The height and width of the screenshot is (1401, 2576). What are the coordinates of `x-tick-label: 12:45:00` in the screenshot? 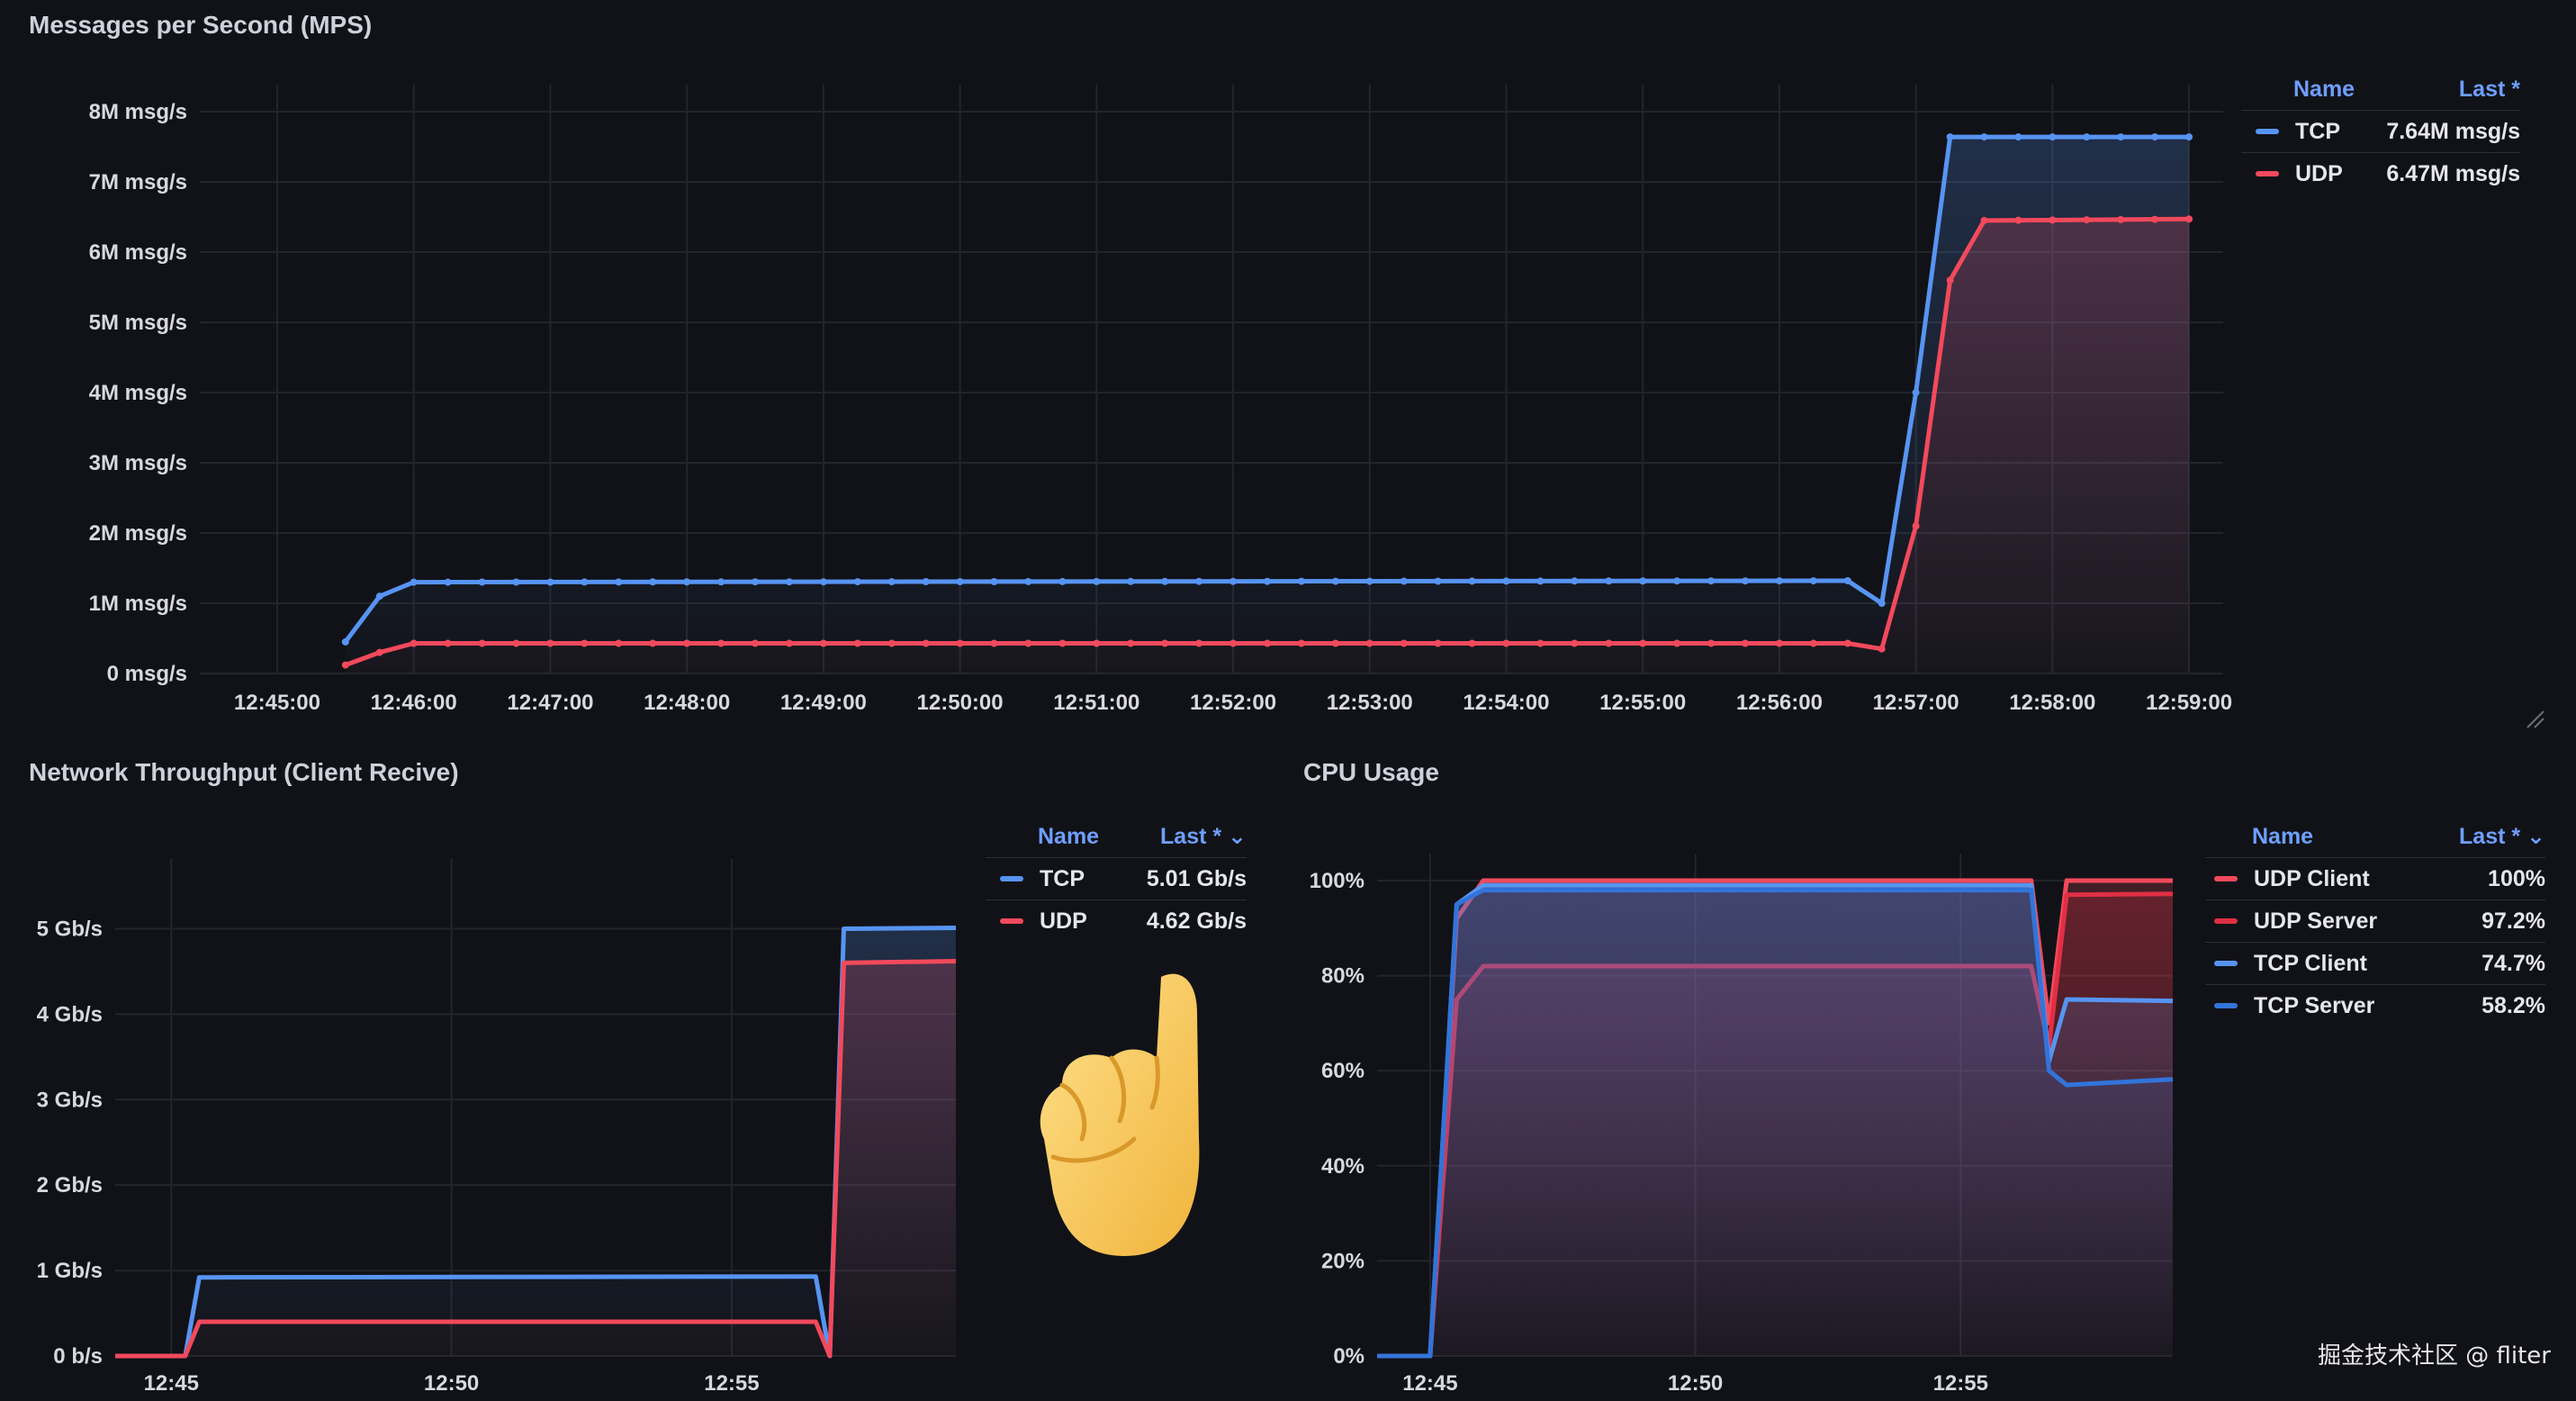 It's located at (277, 703).